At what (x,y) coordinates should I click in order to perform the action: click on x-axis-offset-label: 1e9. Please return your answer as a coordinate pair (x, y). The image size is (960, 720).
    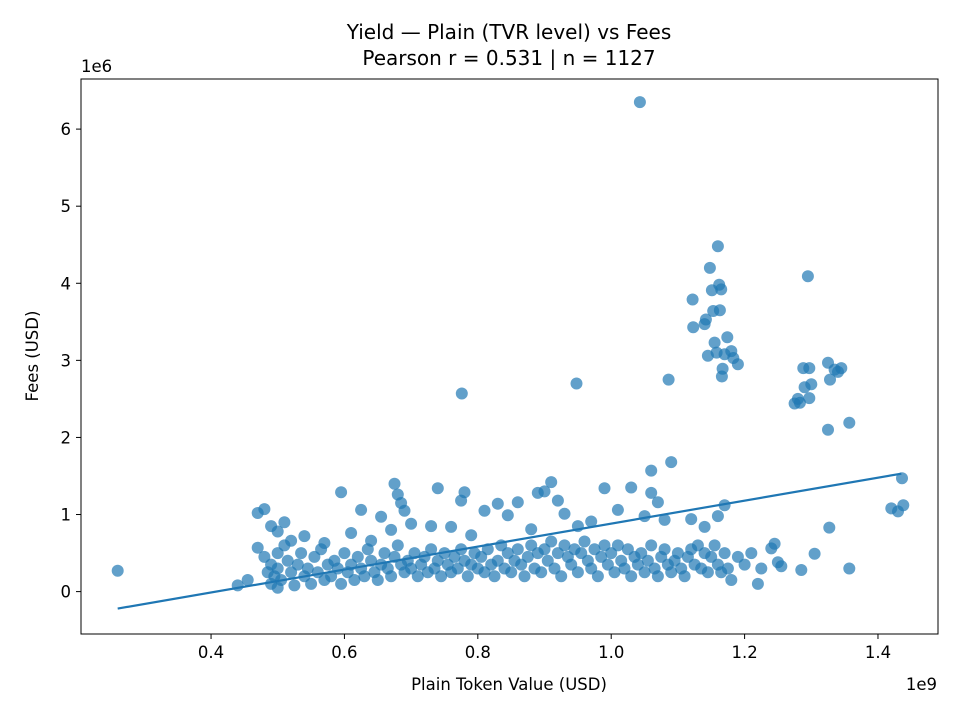
    Looking at the image, I should click on (921, 684).